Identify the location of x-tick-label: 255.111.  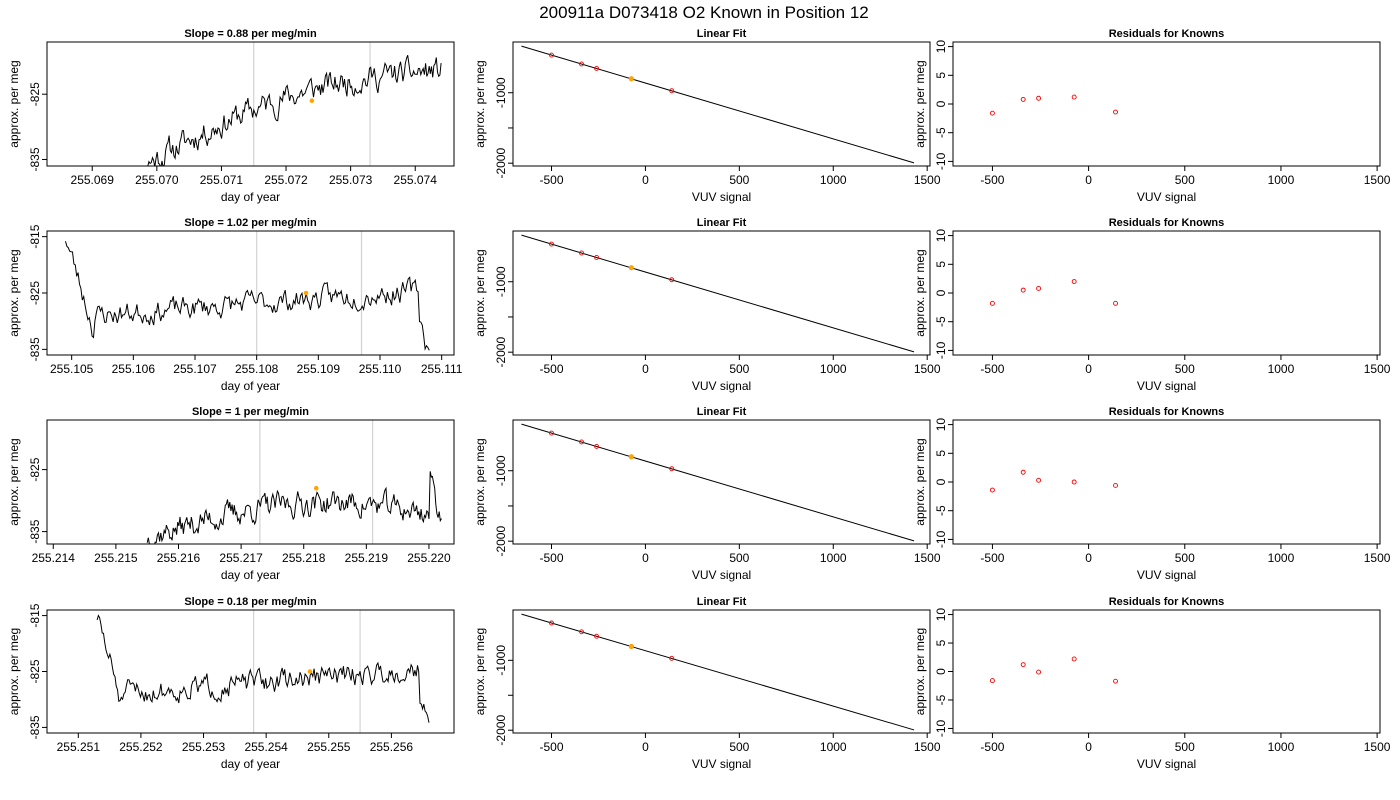
(442, 369).